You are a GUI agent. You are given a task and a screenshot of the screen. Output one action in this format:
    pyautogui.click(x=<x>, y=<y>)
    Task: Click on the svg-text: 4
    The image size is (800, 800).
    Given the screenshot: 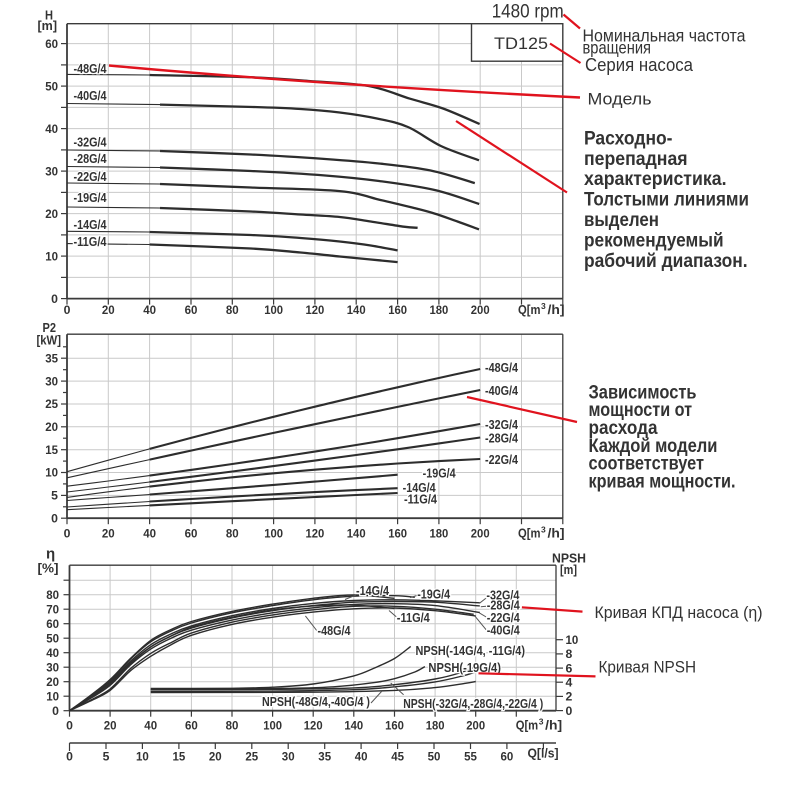 What is the action you would take?
    pyautogui.click(x=569, y=682)
    